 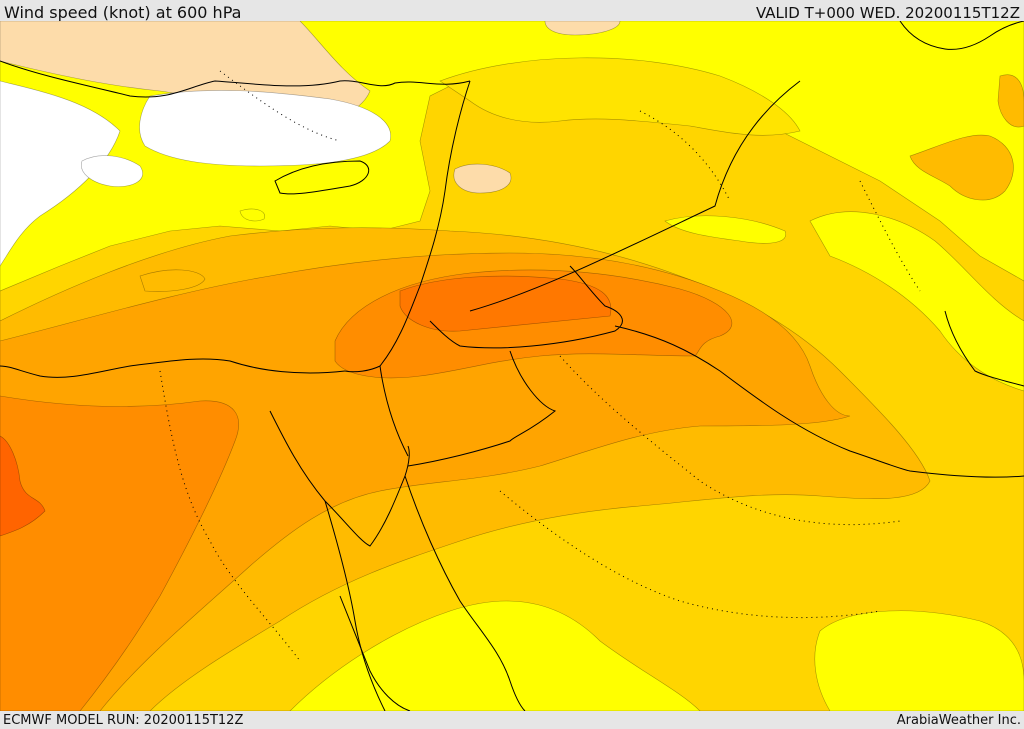 What do you see at coordinates (582, 28) in the screenshot?
I see `field-peach-caspian` at bounding box center [582, 28].